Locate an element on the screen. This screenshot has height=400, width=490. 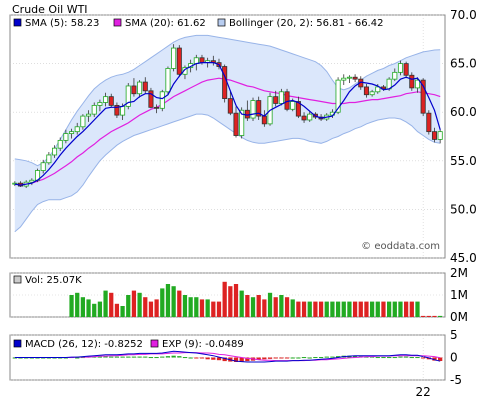
volume-bars is located at coordinates (256, 299).